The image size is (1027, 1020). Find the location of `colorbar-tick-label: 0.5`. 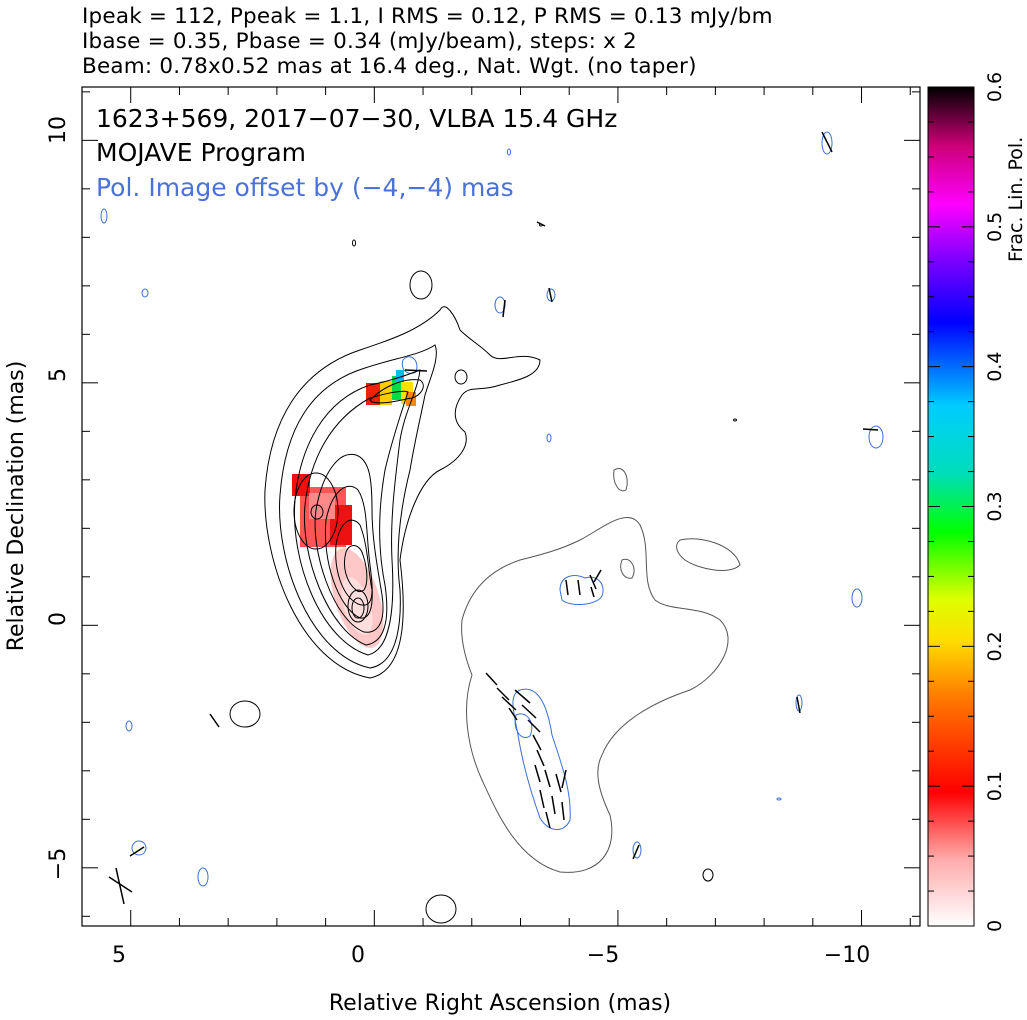

colorbar-tick-label: 0.5 is located at coordinates (995, 227).